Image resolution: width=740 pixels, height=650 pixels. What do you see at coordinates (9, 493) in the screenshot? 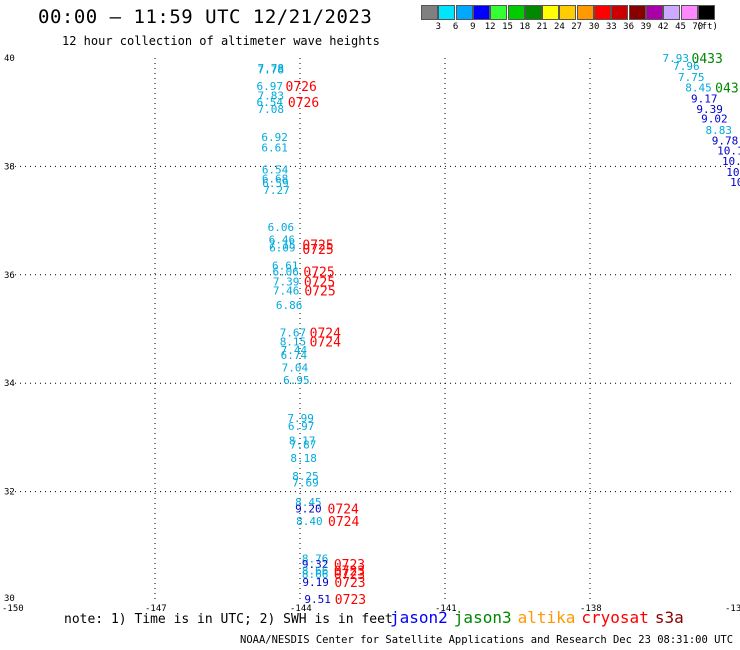
I see `lat-tick-label: 32` at bounding box center [9, 493].